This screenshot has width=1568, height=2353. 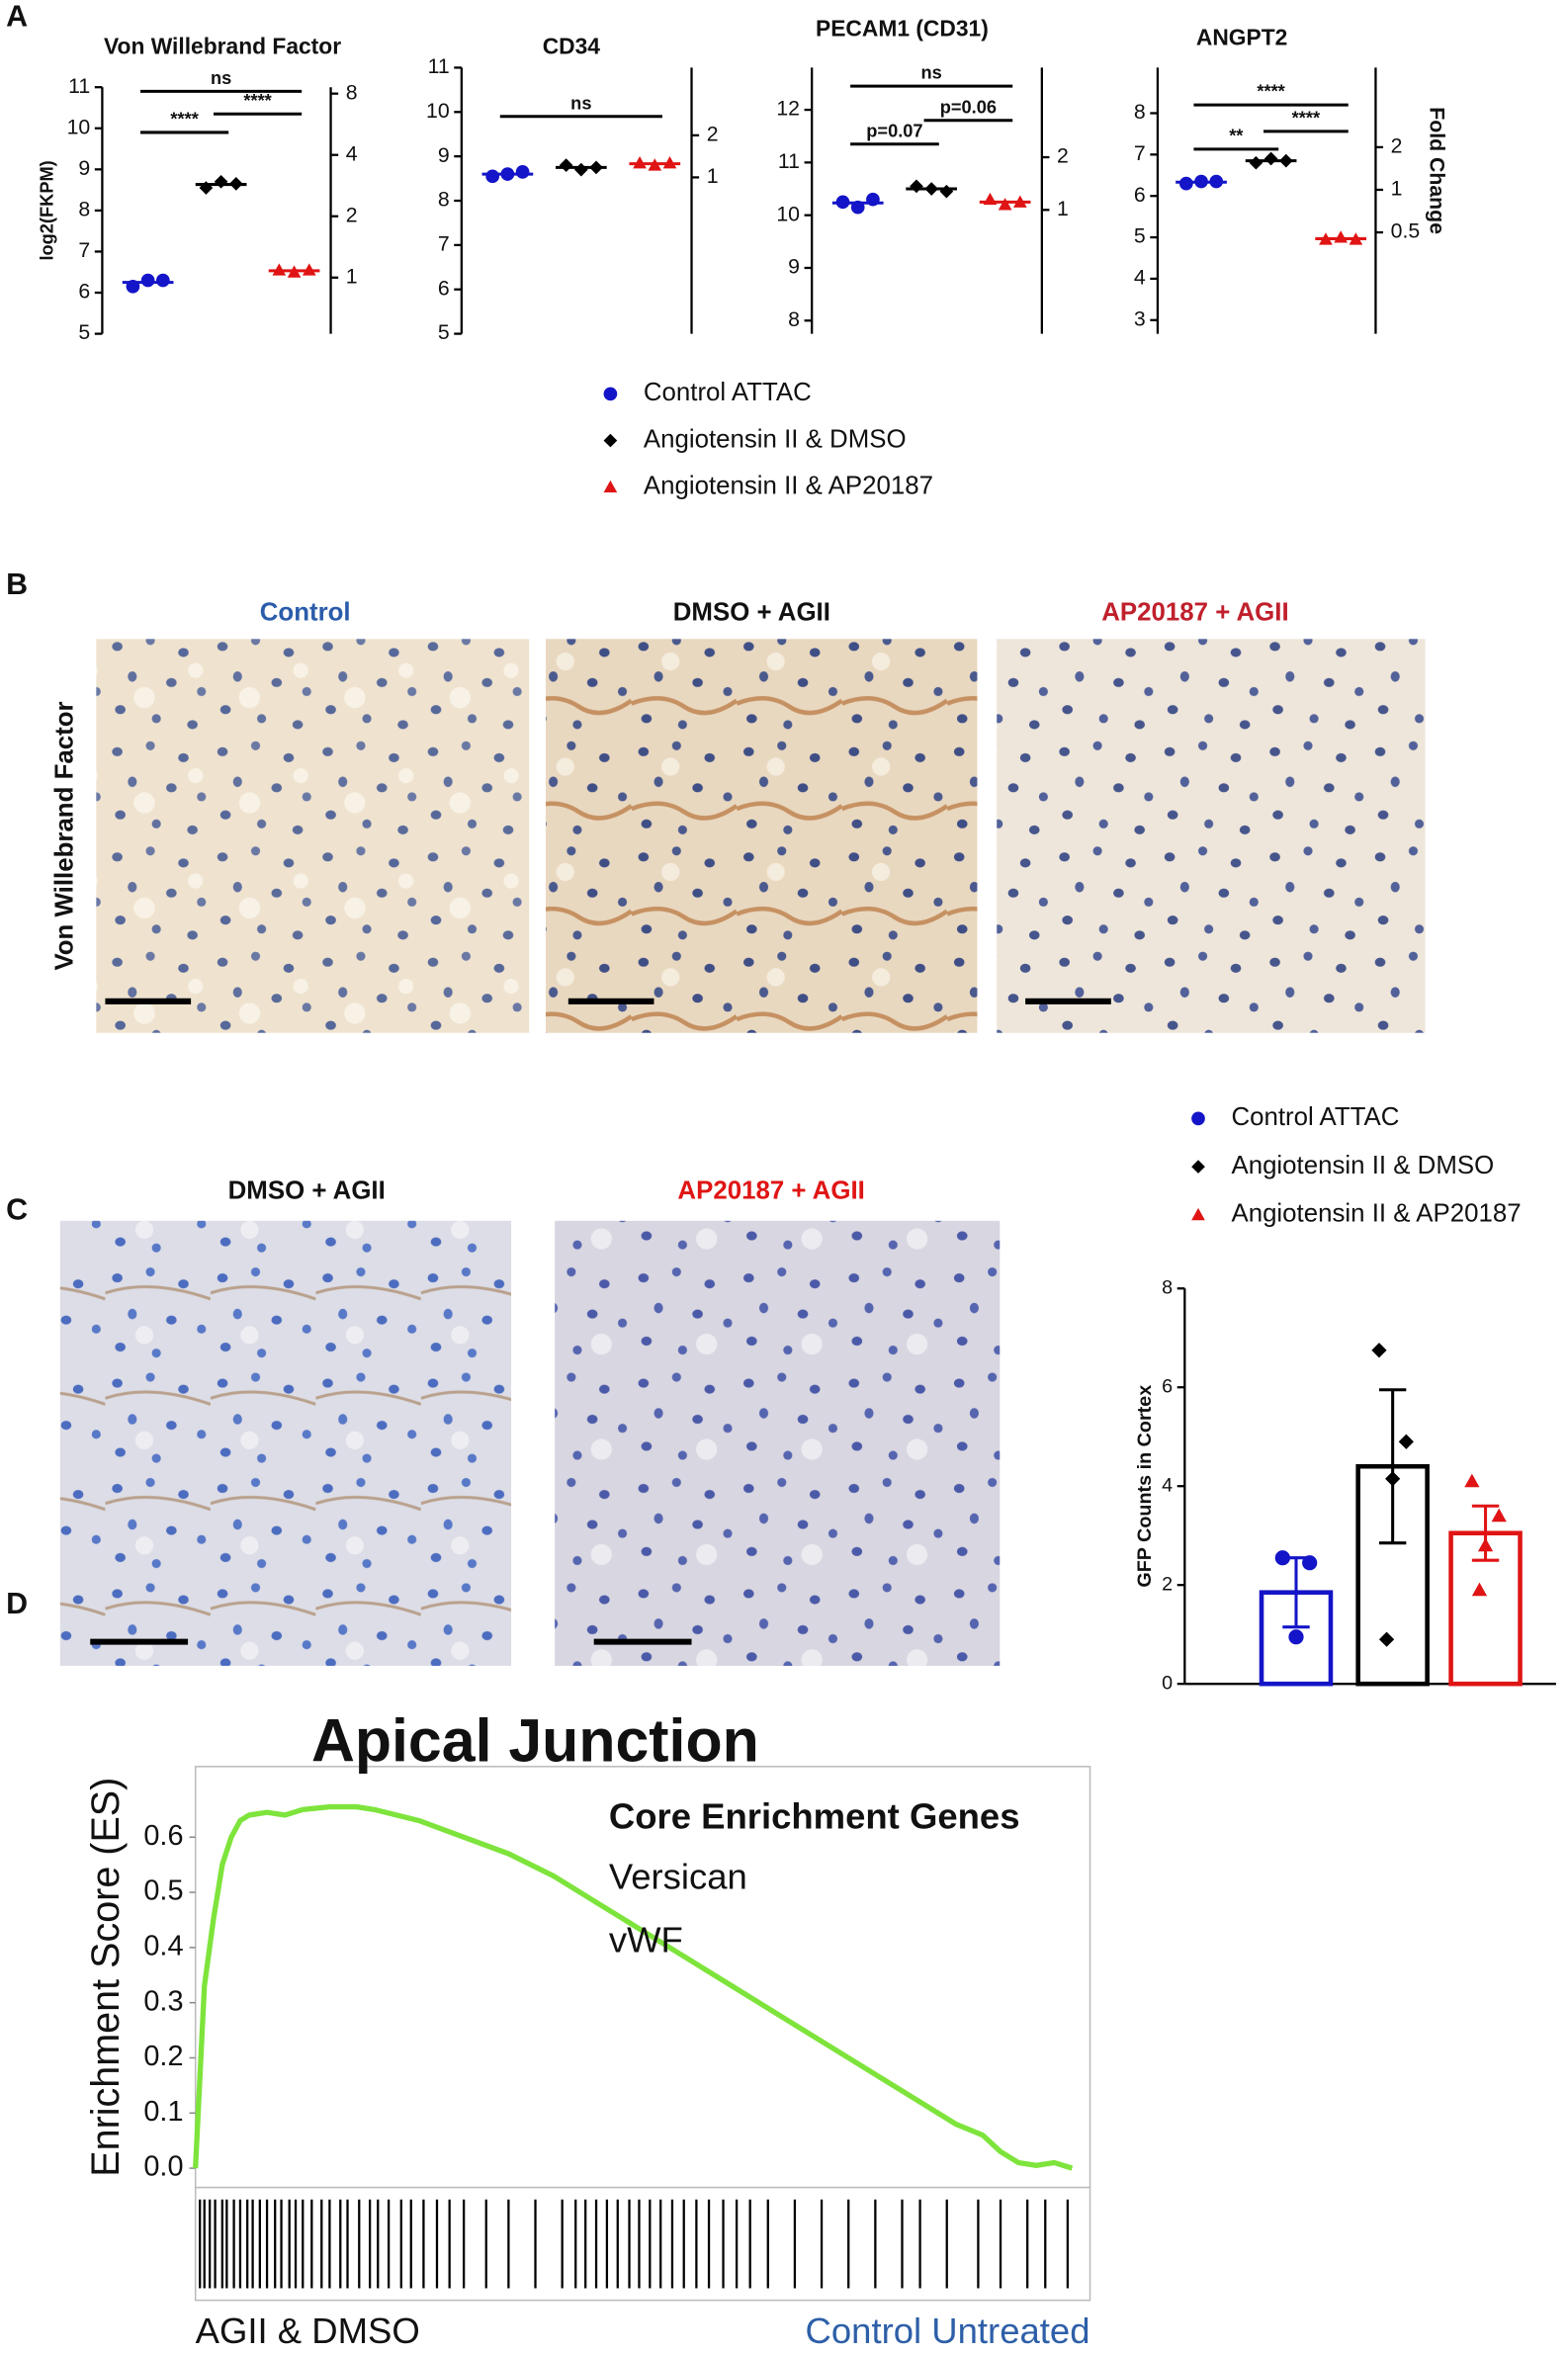 I want to click on y-tick-label: 0.4, so click(x=163, y=1946).